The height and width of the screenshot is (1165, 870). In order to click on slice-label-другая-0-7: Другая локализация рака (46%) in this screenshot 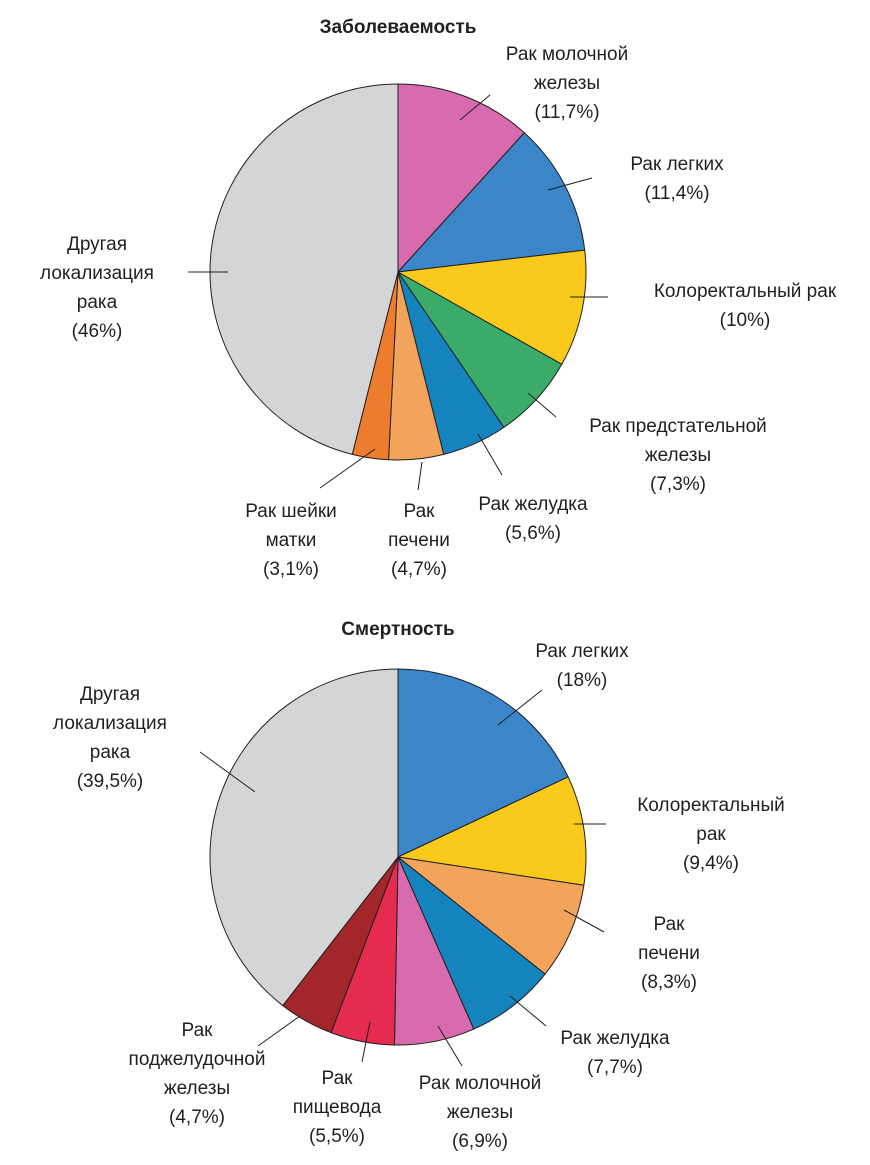, I will do `click(97, 288)`.